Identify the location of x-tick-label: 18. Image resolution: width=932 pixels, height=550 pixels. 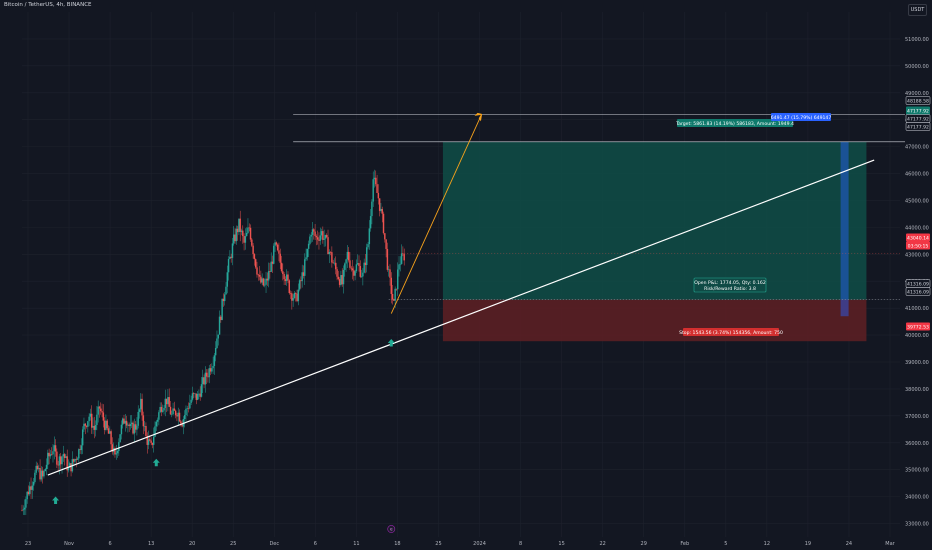
(397, 544).